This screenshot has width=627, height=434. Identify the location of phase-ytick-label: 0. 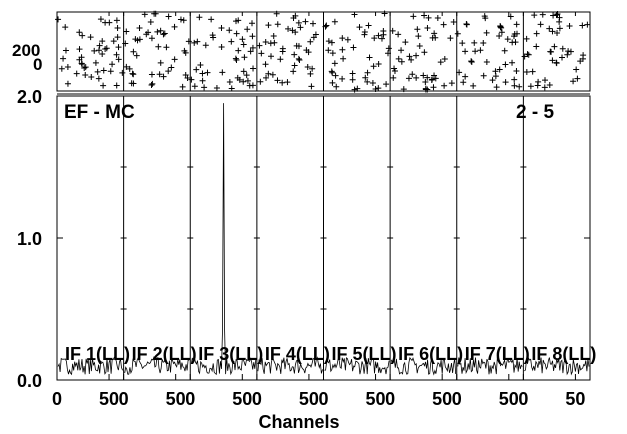
(37, 64).